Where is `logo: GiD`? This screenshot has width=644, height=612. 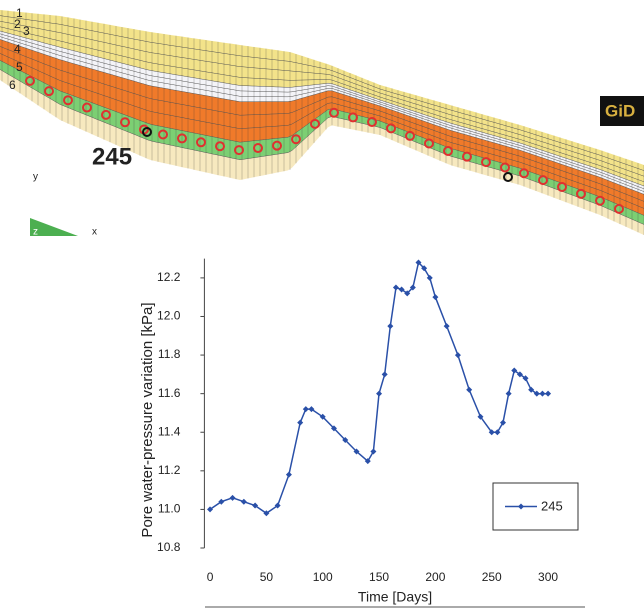
logo: GiD is located at coordinates (620, 110).